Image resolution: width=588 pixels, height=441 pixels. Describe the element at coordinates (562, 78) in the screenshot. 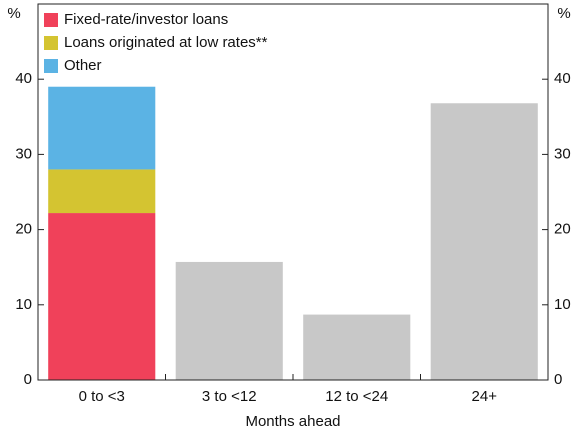

I see `y2-tick-label: 40` at that location.